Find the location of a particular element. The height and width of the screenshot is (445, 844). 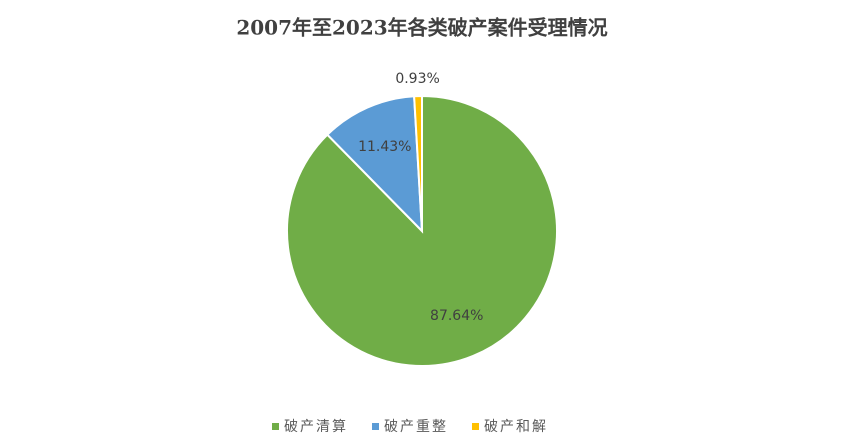

legend-label: 破产和解 is located at coordinates (516, 427).